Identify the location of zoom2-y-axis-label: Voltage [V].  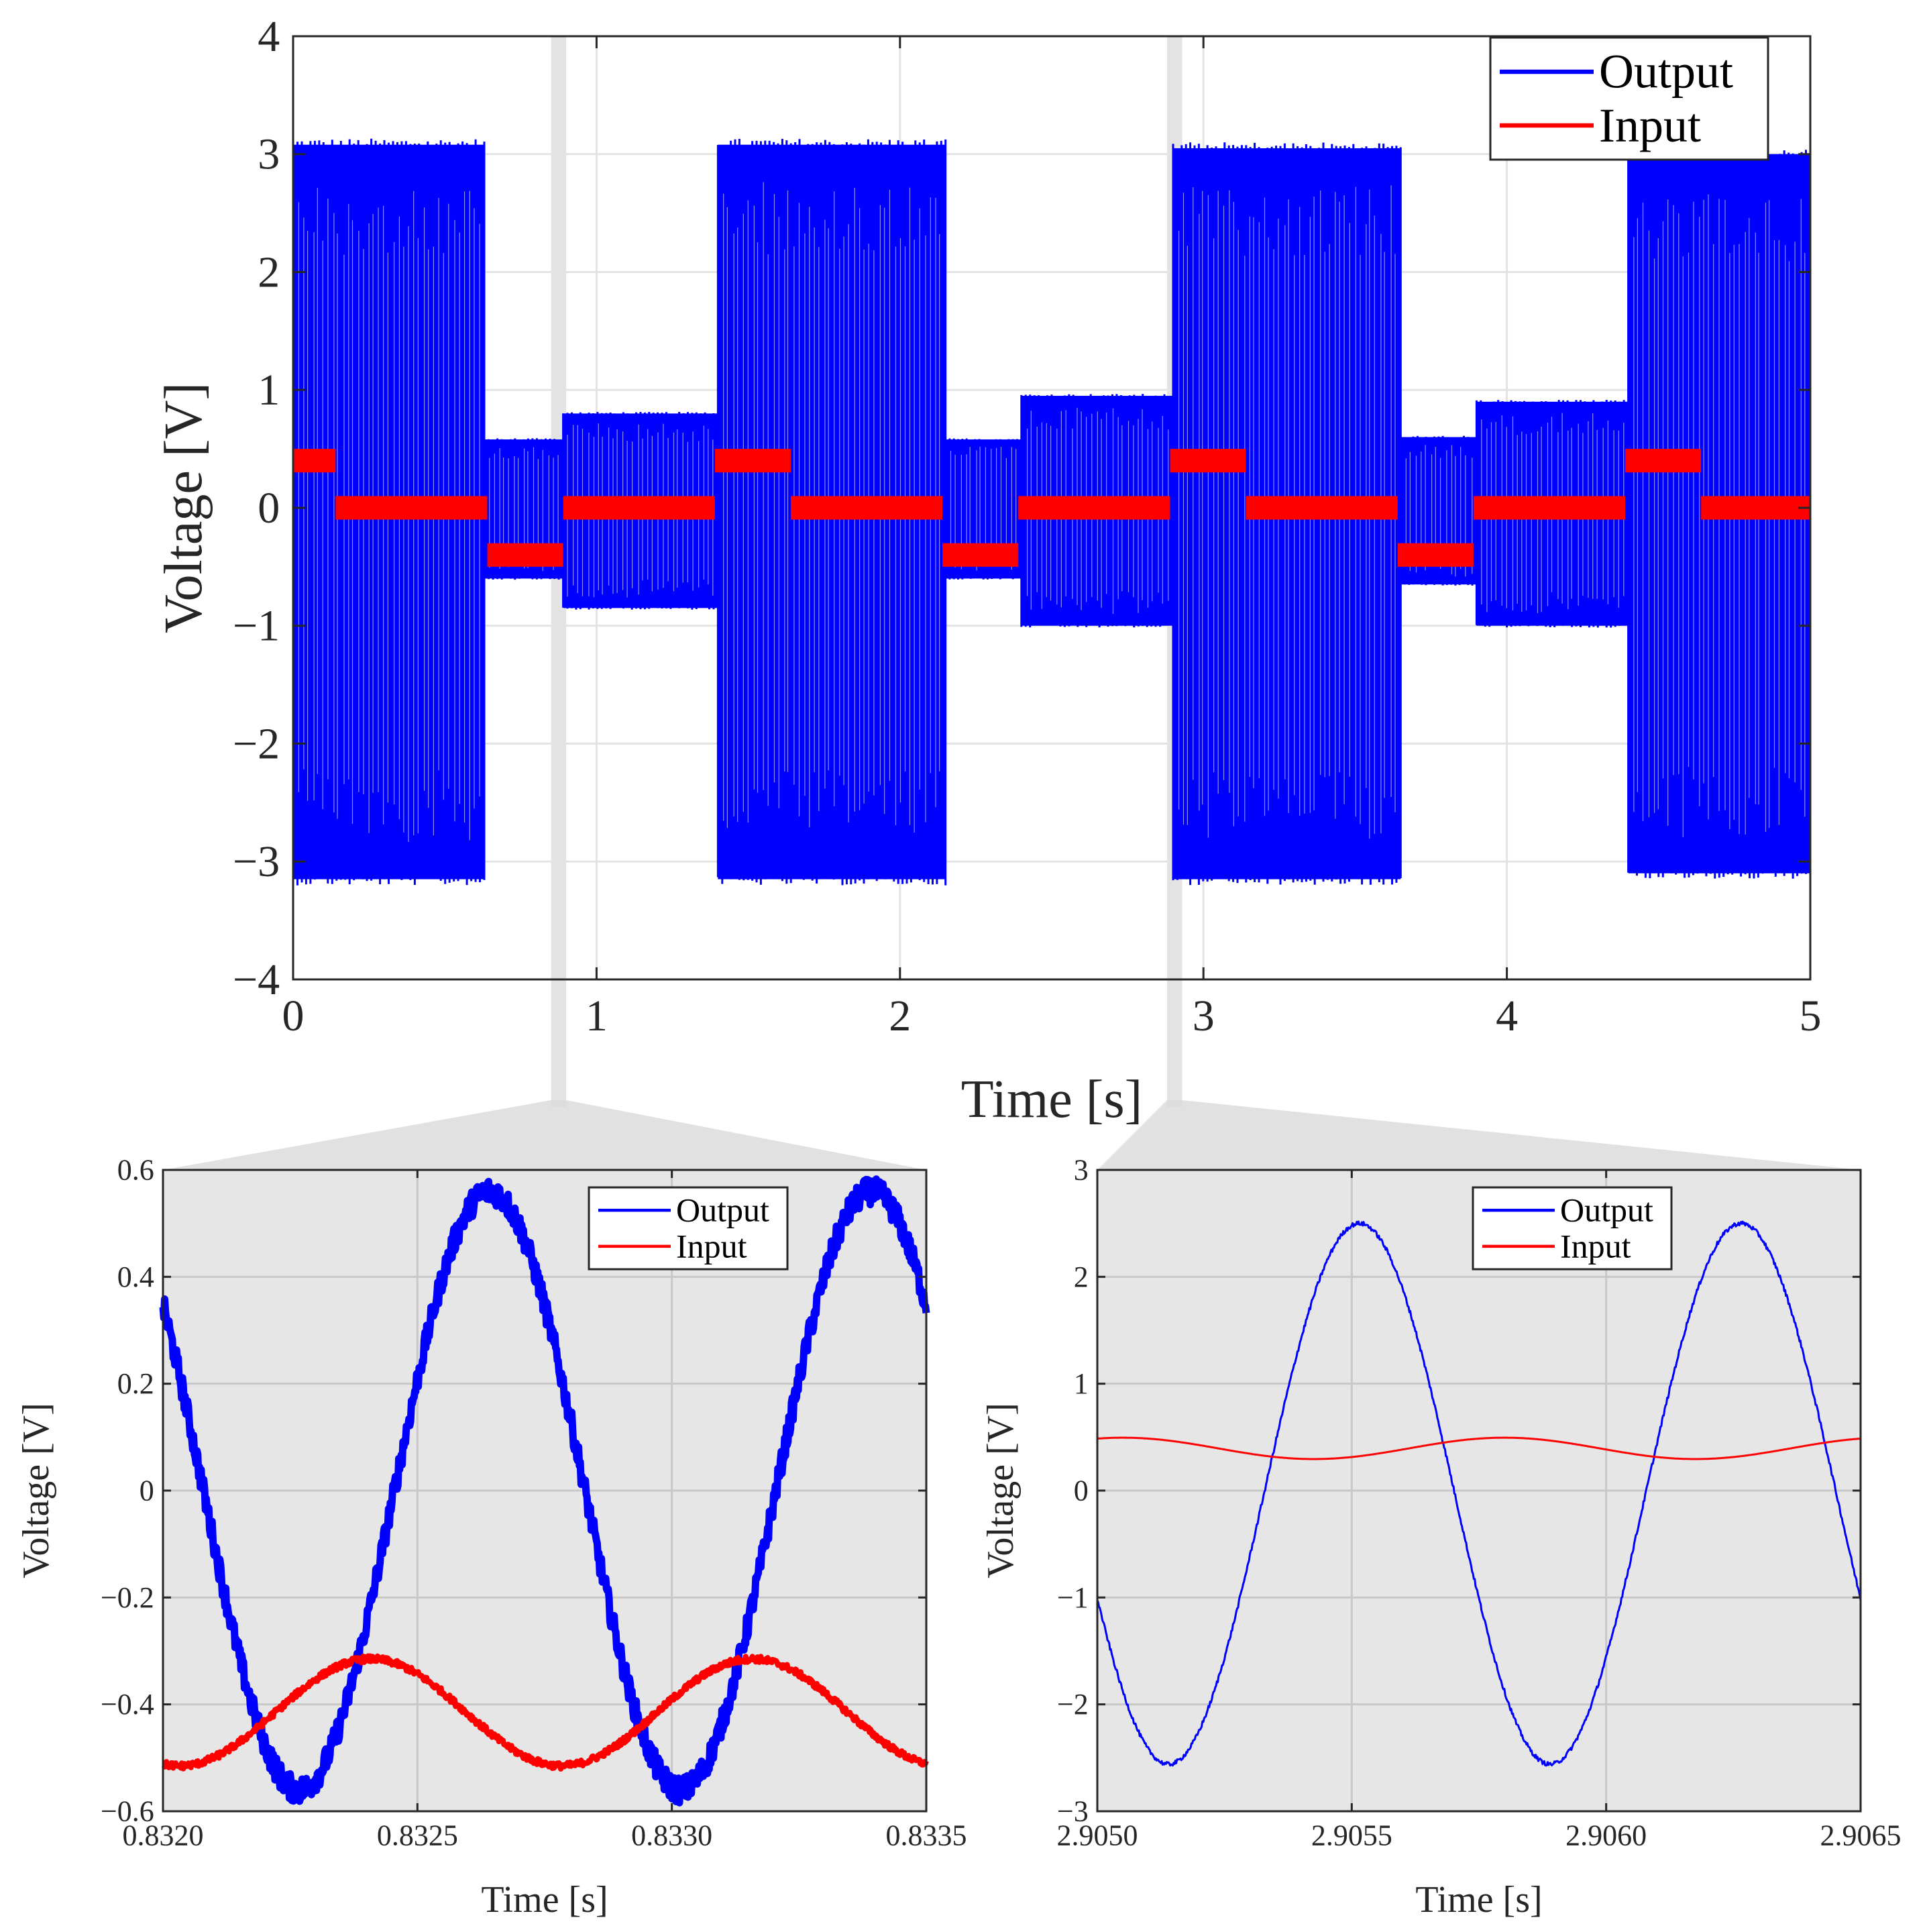
(1001, 1490).